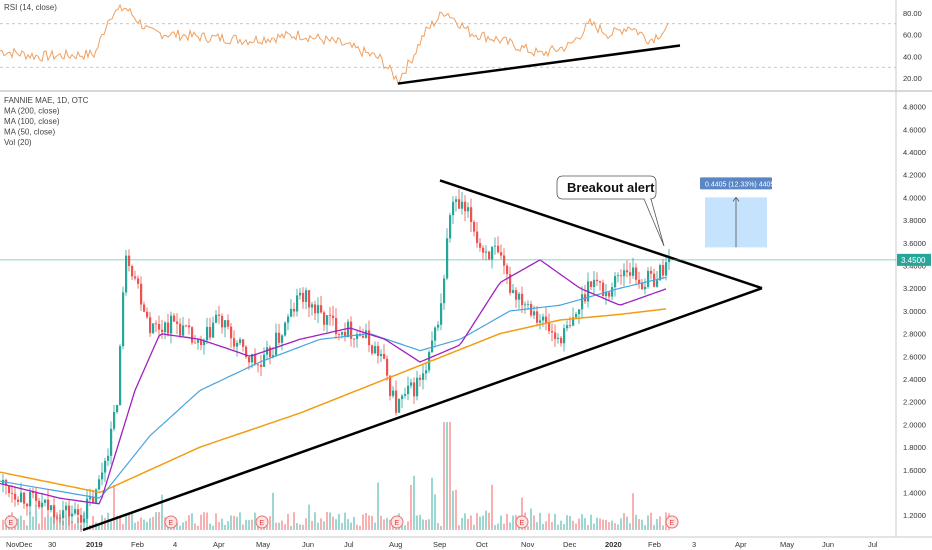 Image resolution: width=932 pixels, height=550 pixels. What do you see at coordinates (914, 356) in the screenshot?
I see `price-axis-tick: 2.6000` at bounding box center [914, 356].